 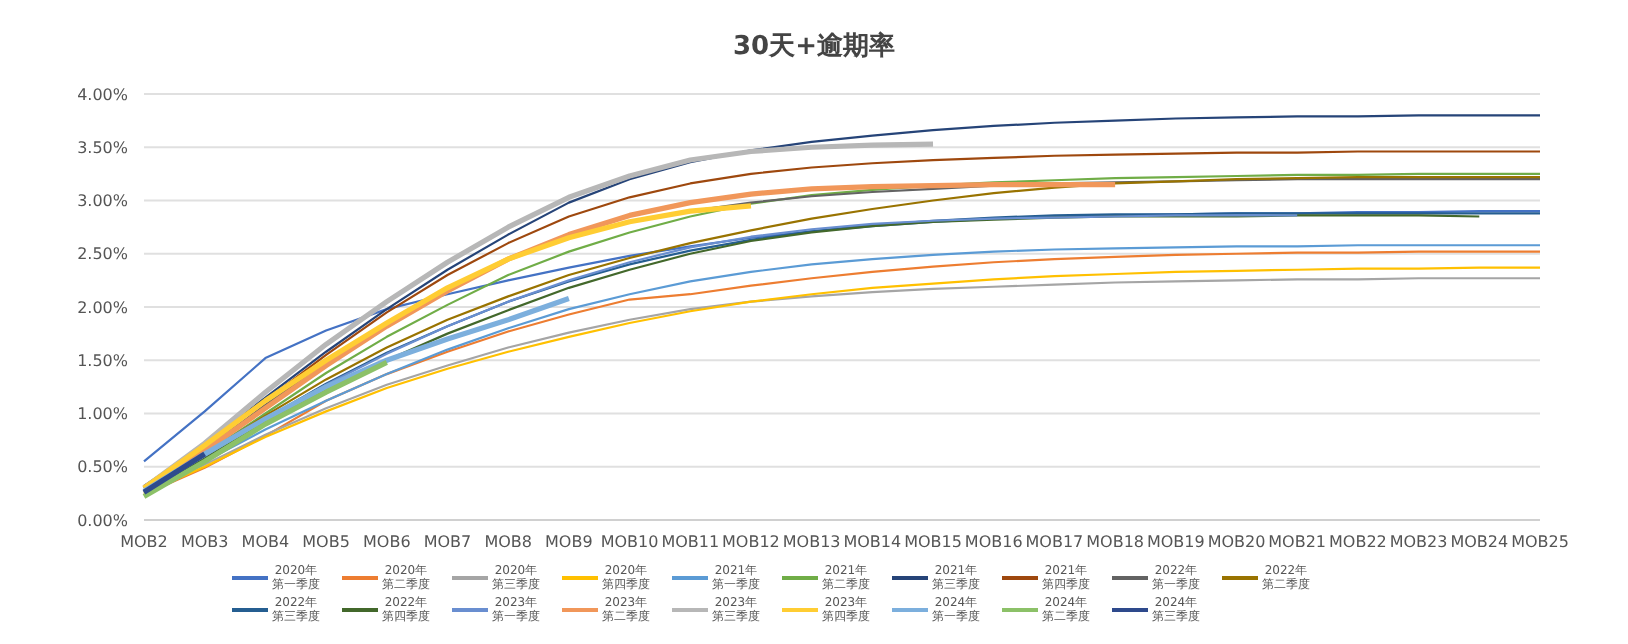 What do you see at coordinates (1297, 542) in the screenshot?
I see `x-tick-label: MOB21` at bounding box center [1297, 542].